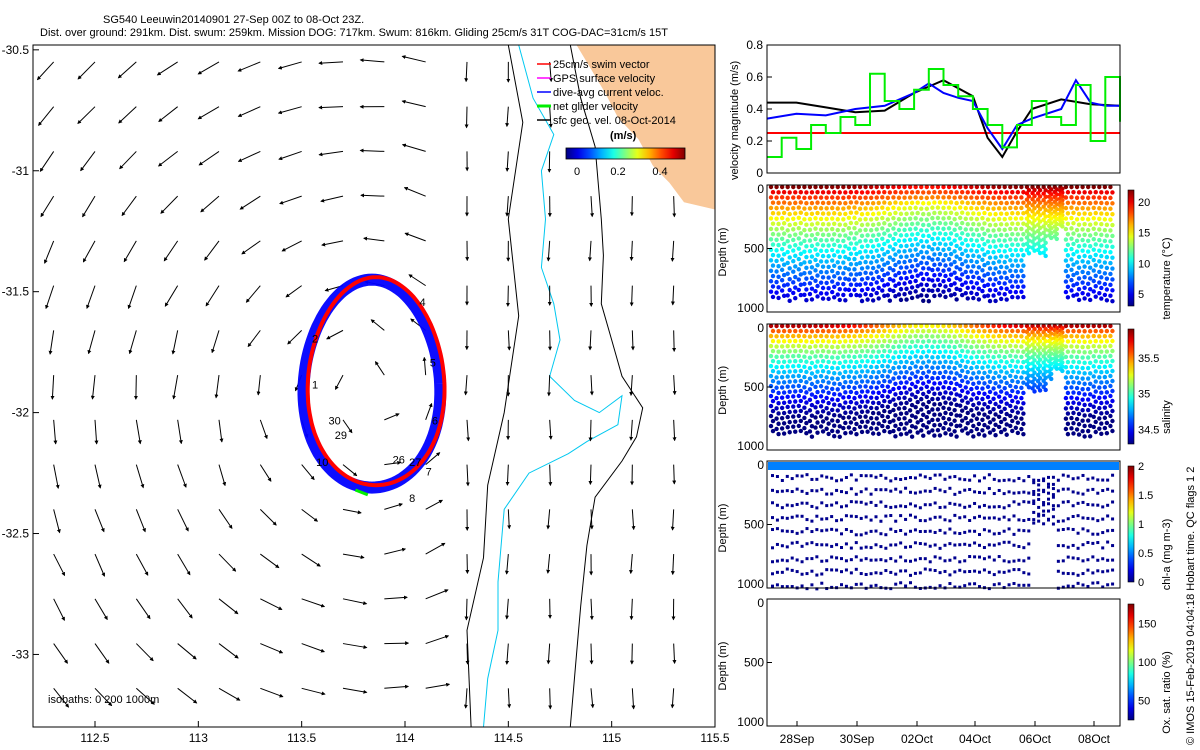  Describe the element at coordinates (944, 113) in the screenshot. I see `velocity-series-line` at that location.